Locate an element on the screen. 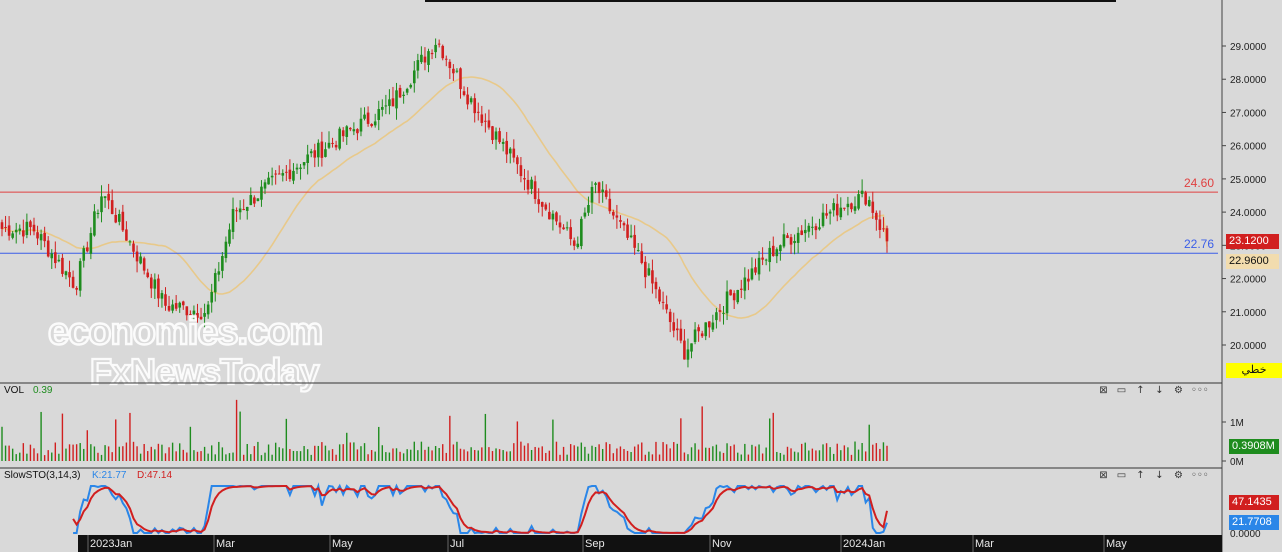 This screenshot has height=552, width=1282. price-axis-bg is located at coordinates (1252, 276).